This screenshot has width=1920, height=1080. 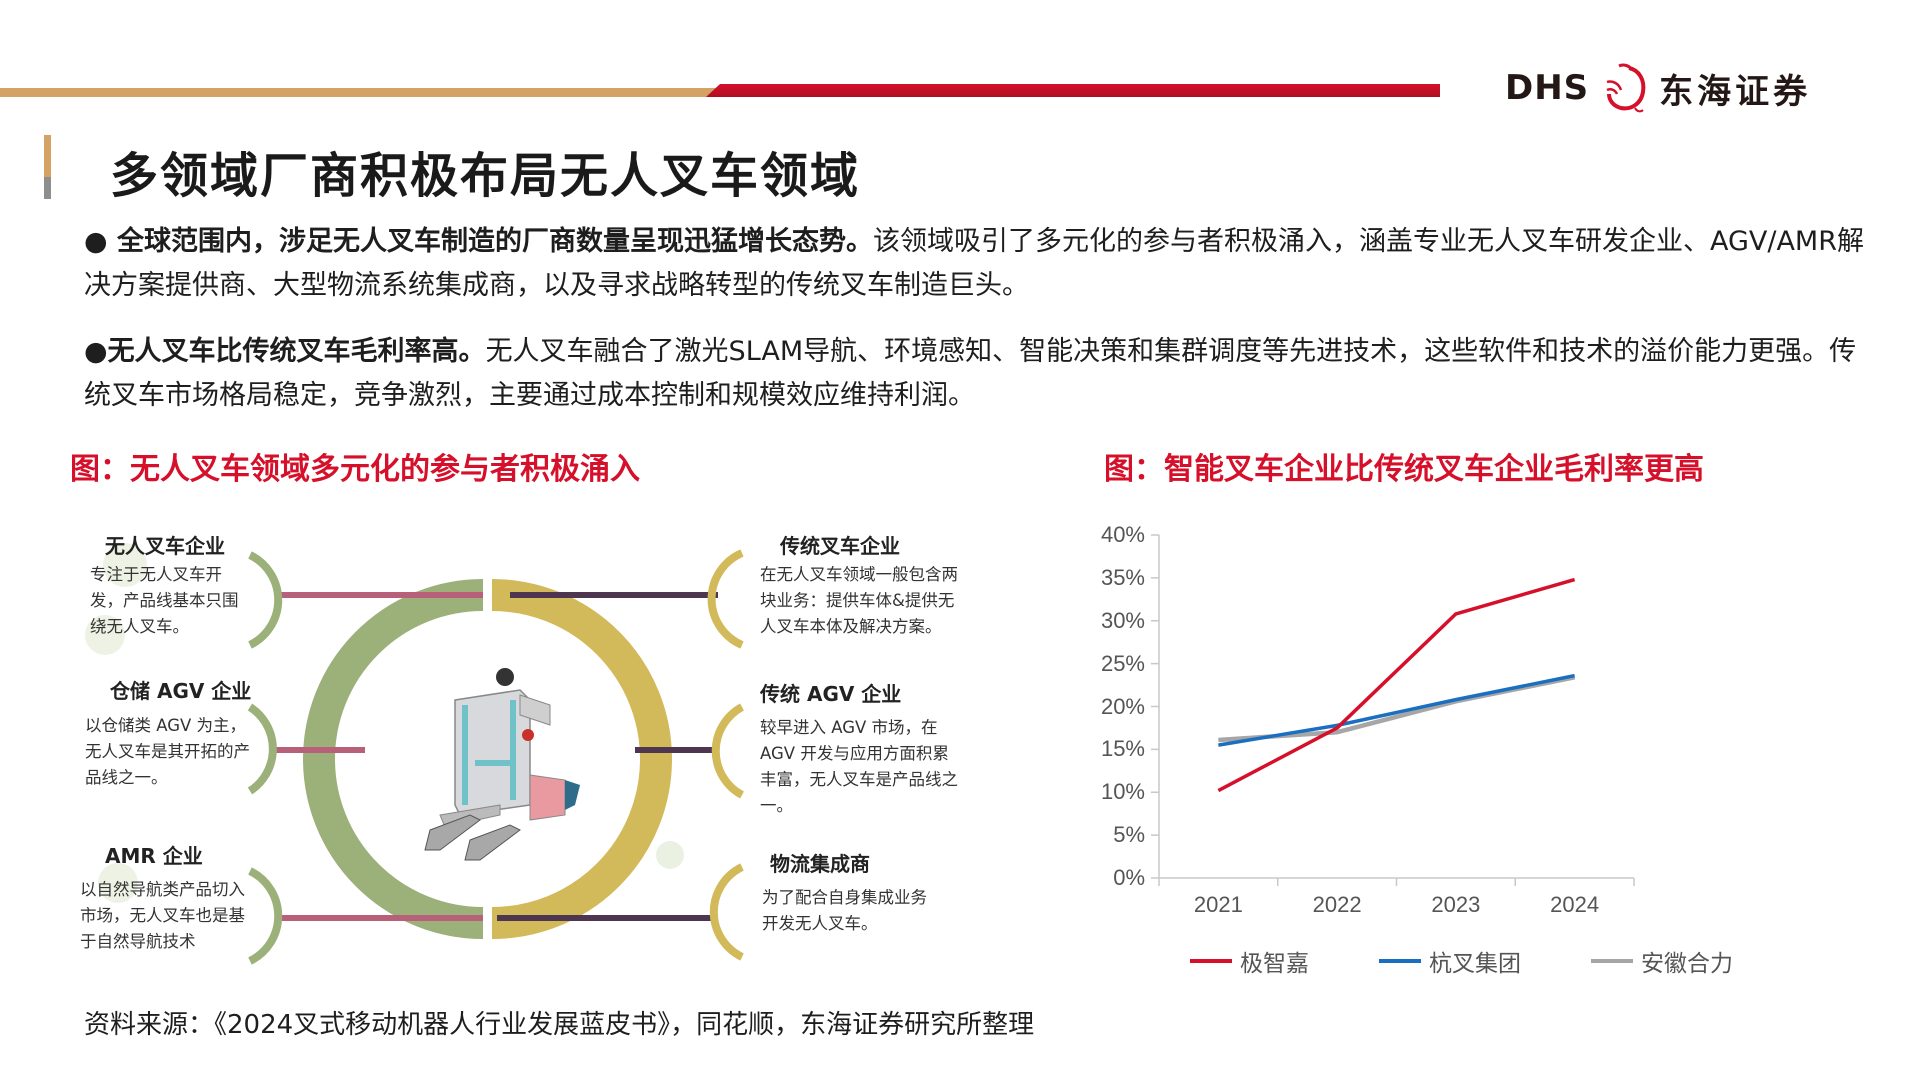 I want to click on chart-legend: 极智嘉 杭叉集团 安徽合力, so click(x=1461, y=961).